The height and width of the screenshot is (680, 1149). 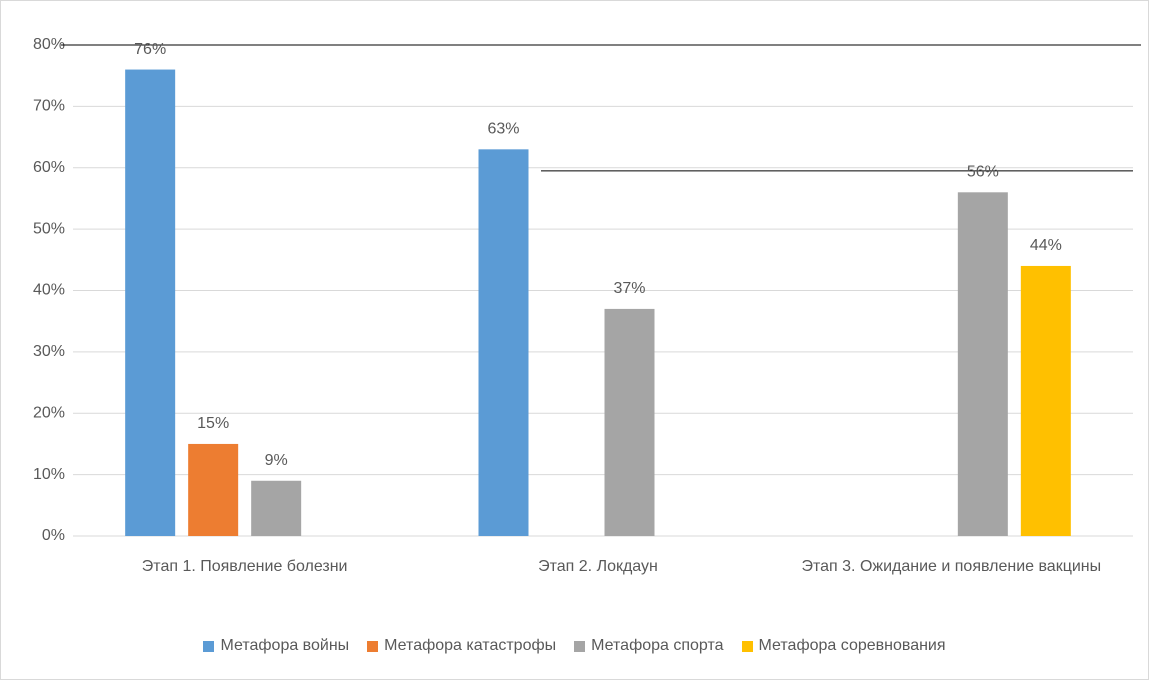 What do you see at coordinates (852, 645) in the screenshot?
I see `legend-label: Метафора соревнования` at bounding box center [852, 645].